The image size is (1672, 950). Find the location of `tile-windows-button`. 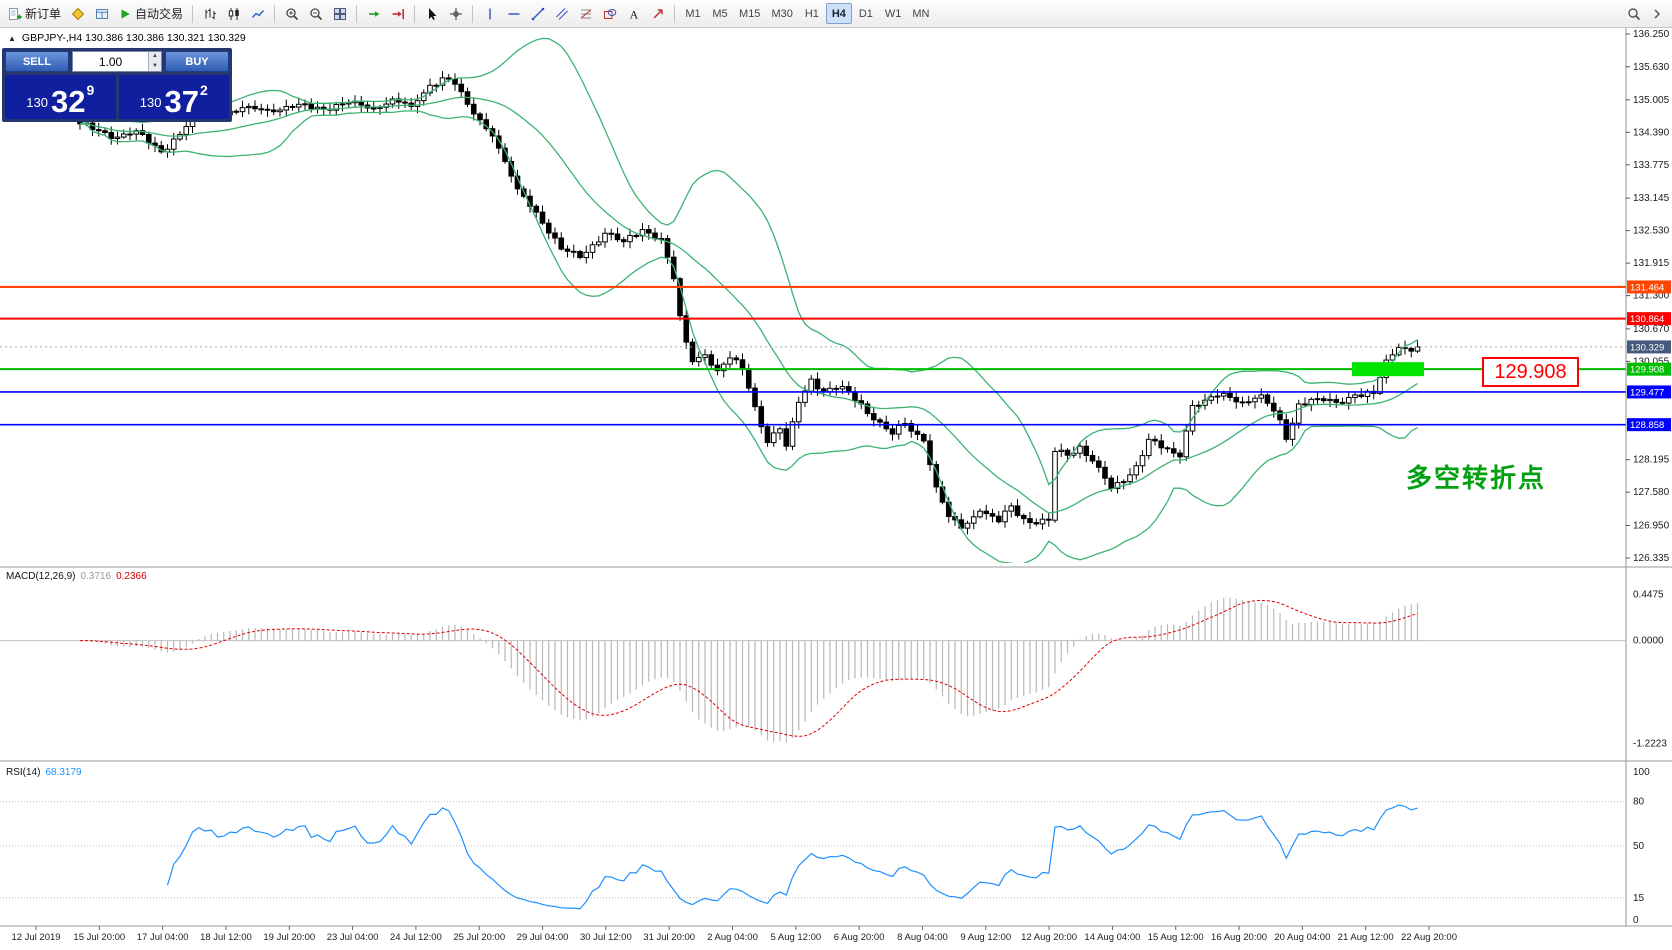

tile-windows-button is located at coordinates (339, 13).